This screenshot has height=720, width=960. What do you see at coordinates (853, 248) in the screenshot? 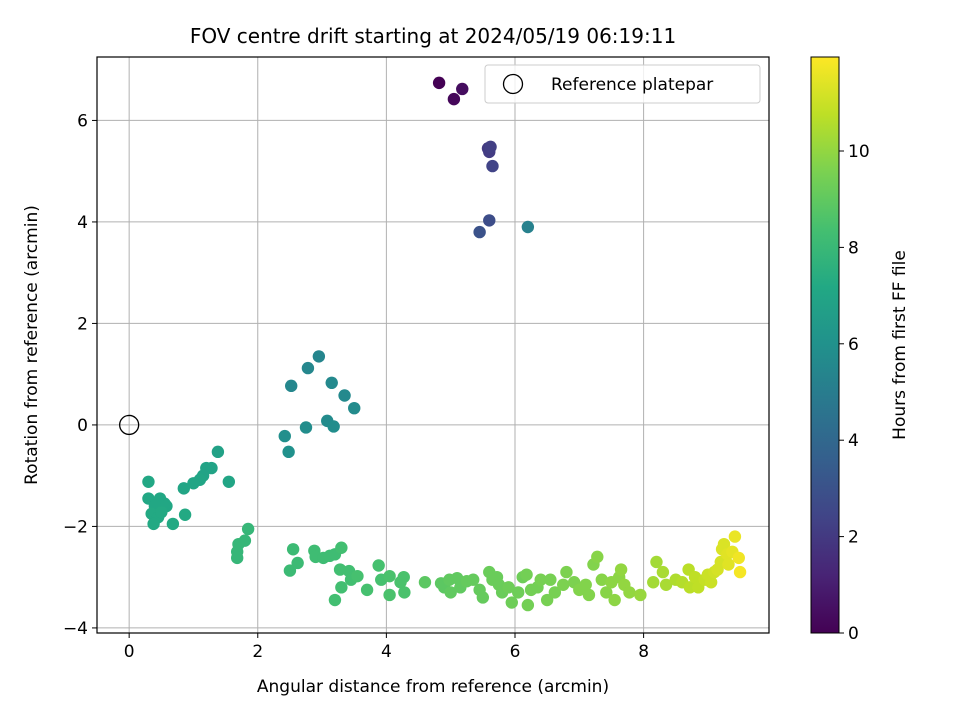
I see `colorbar-tick-label: 8` at bounding box center [853, 248].